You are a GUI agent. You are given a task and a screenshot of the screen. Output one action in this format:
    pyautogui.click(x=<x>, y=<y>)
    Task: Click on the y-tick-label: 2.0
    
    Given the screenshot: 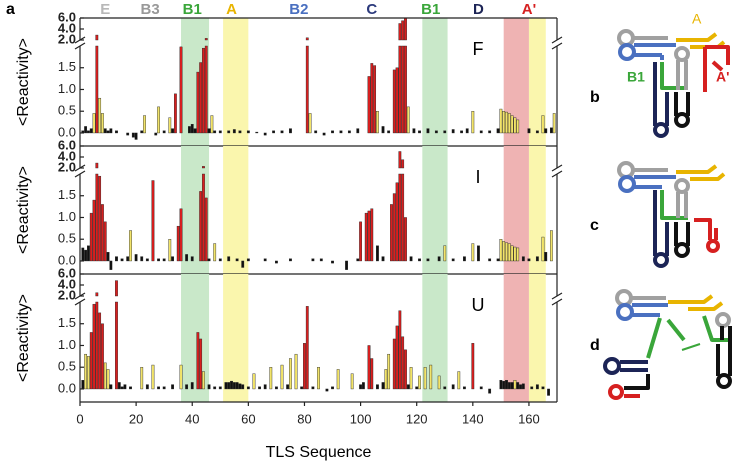 What is the action you would take?
    pyautogui.click(x=67, y=166)
    